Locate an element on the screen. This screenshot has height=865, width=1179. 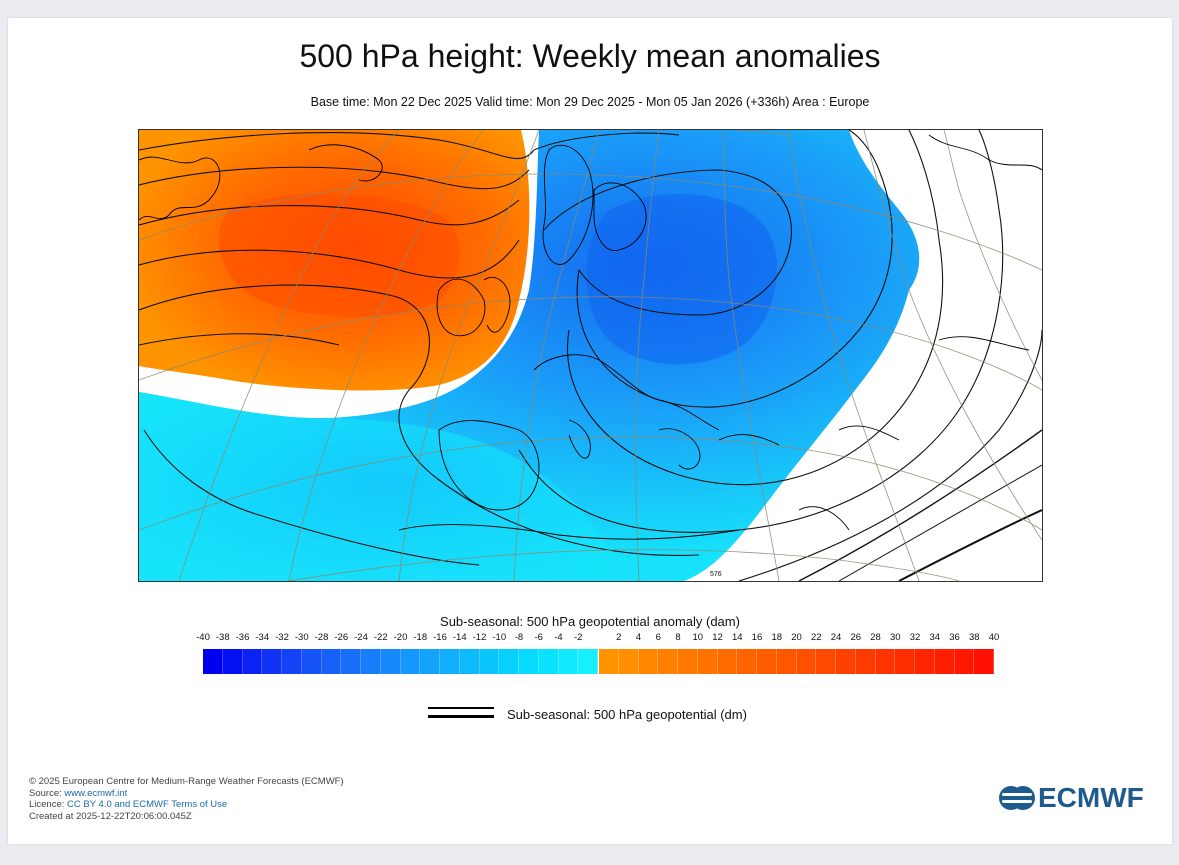
negative-tick-label: -14 is located at coordinates (459, 637).